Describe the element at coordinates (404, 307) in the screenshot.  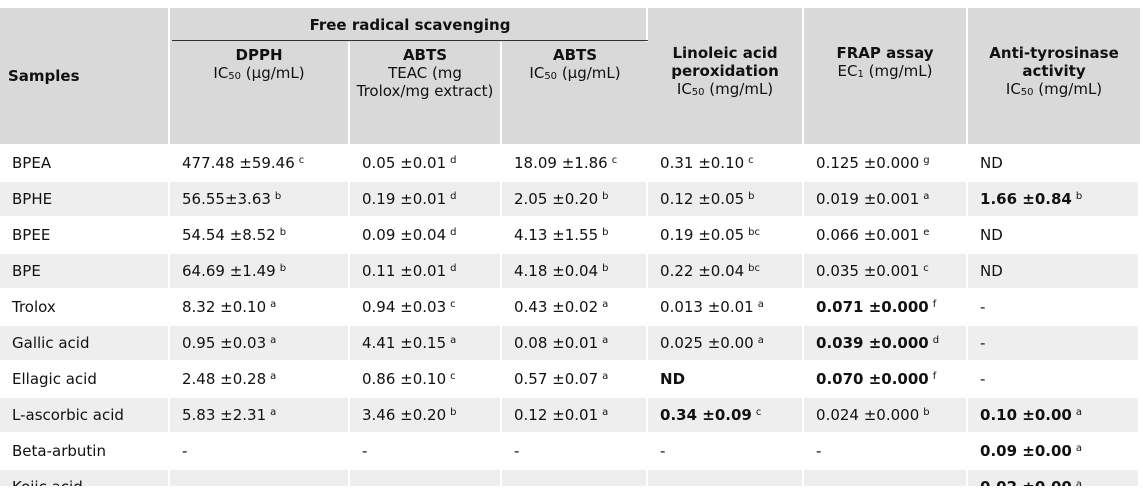
I see `value-text: 0.94 ±0.03` at that location.